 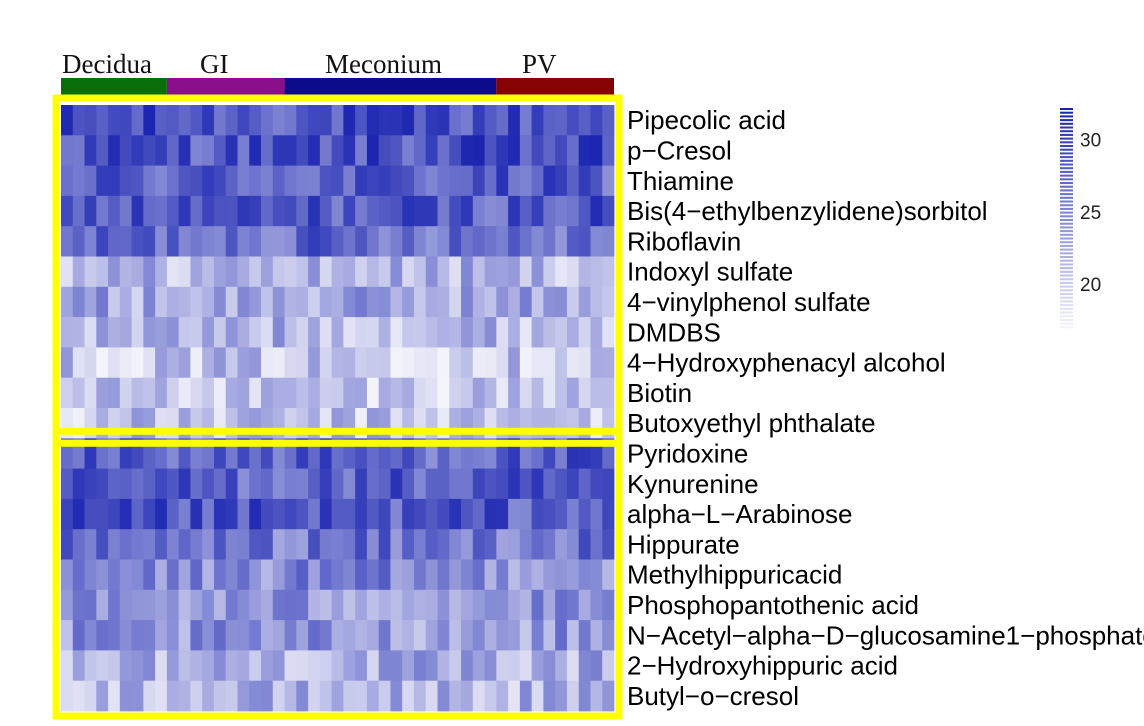 I want to click on row-label: Bis(4−ethylbenzylidene)sorbitol, so click(x=807, y=211).